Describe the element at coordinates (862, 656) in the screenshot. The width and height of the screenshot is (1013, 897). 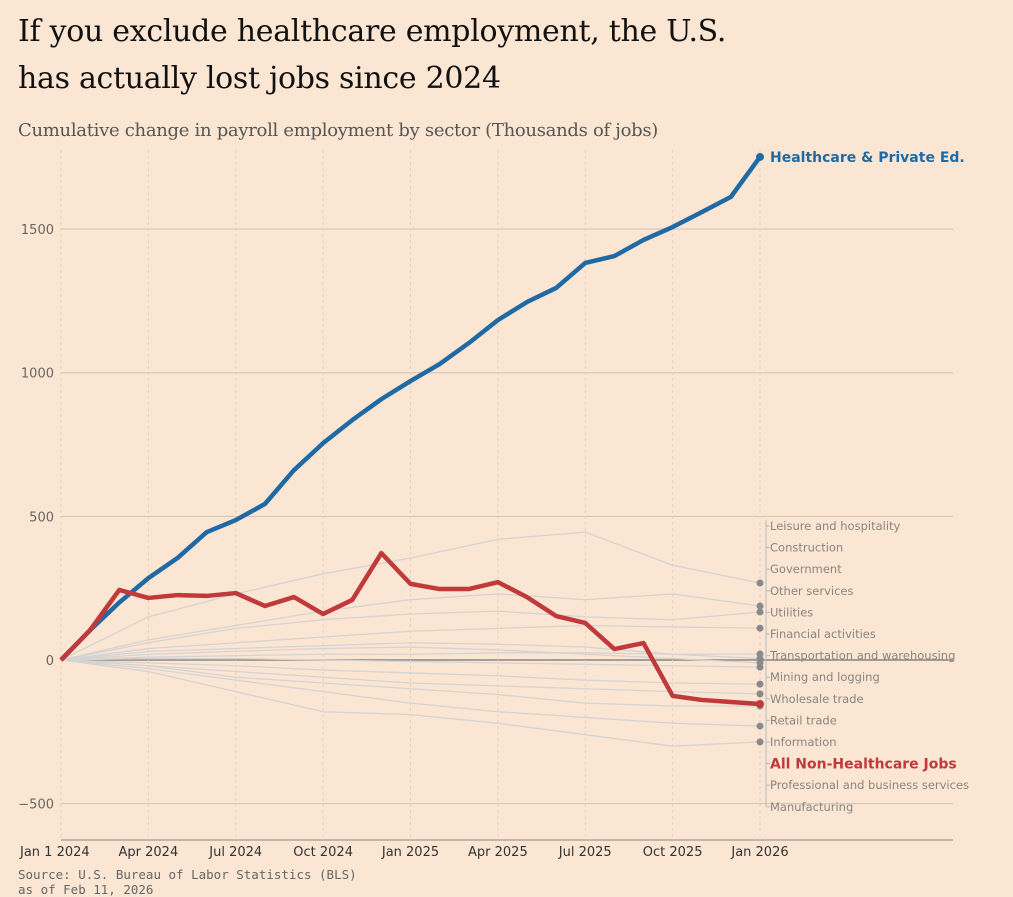
I see `sector-label: Transportation and warehousing` at that location.